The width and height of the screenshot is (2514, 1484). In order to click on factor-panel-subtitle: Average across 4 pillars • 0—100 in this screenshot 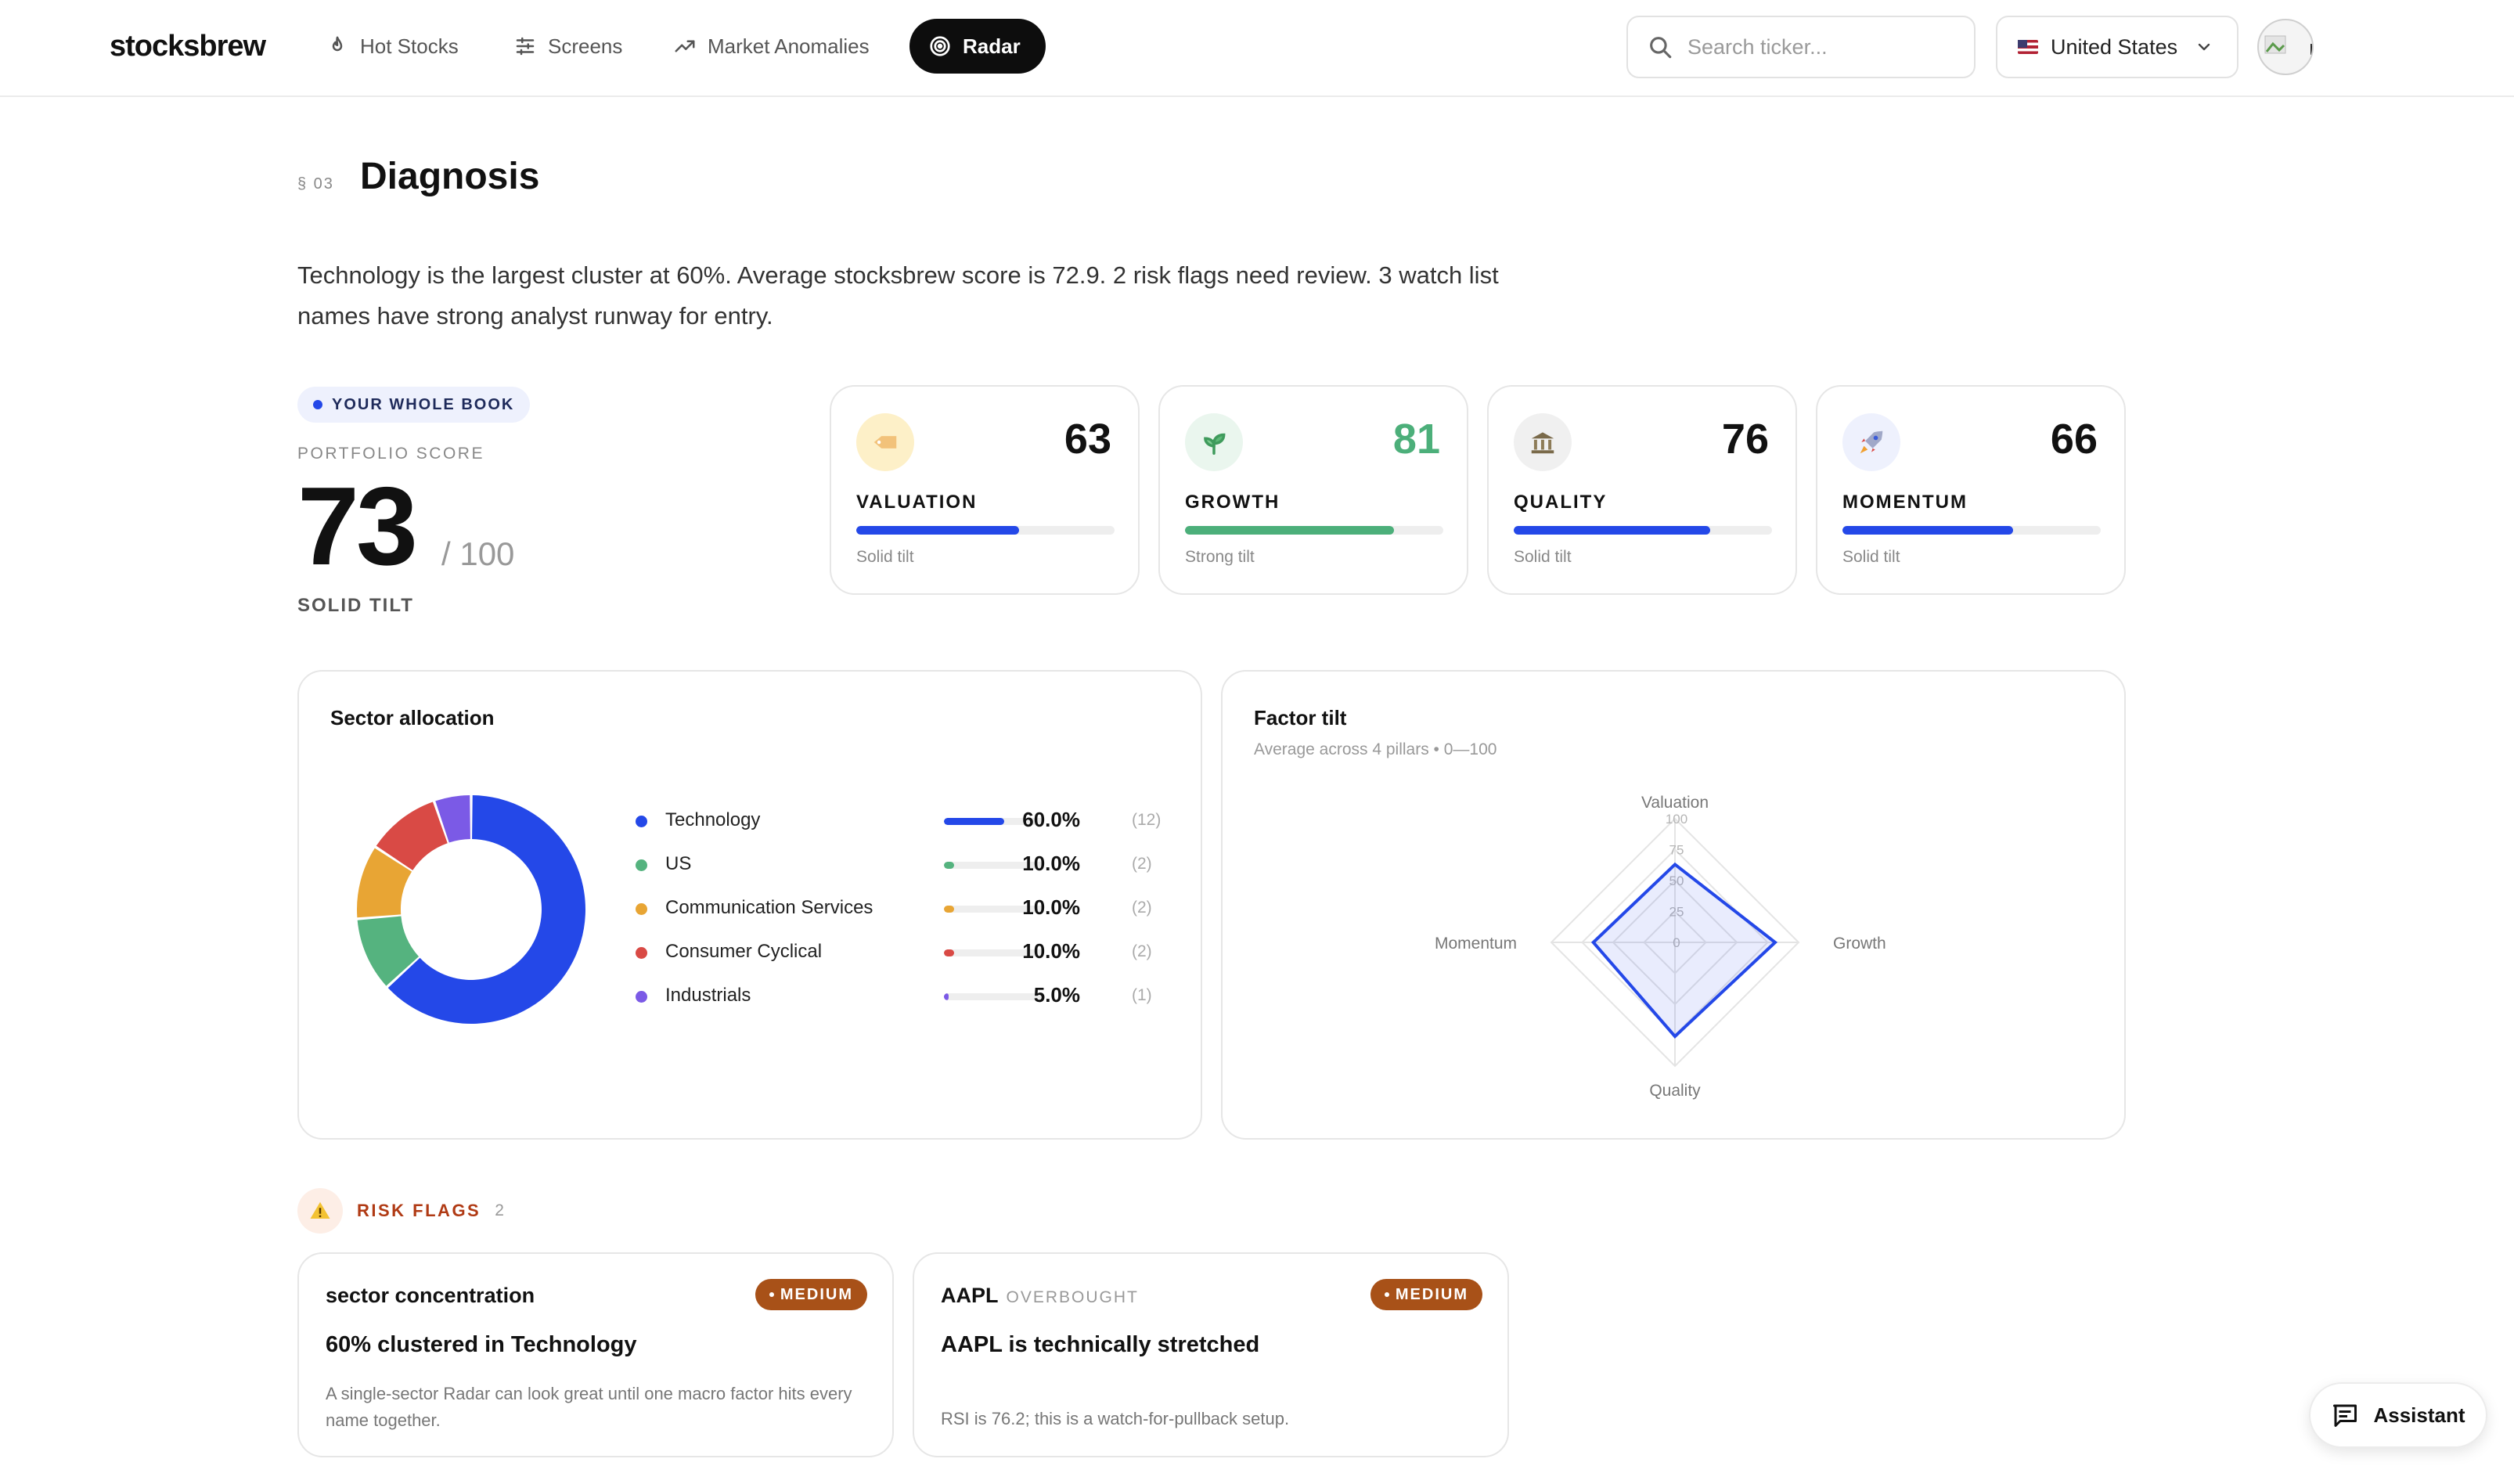, I will do `click(1375, 749)`.